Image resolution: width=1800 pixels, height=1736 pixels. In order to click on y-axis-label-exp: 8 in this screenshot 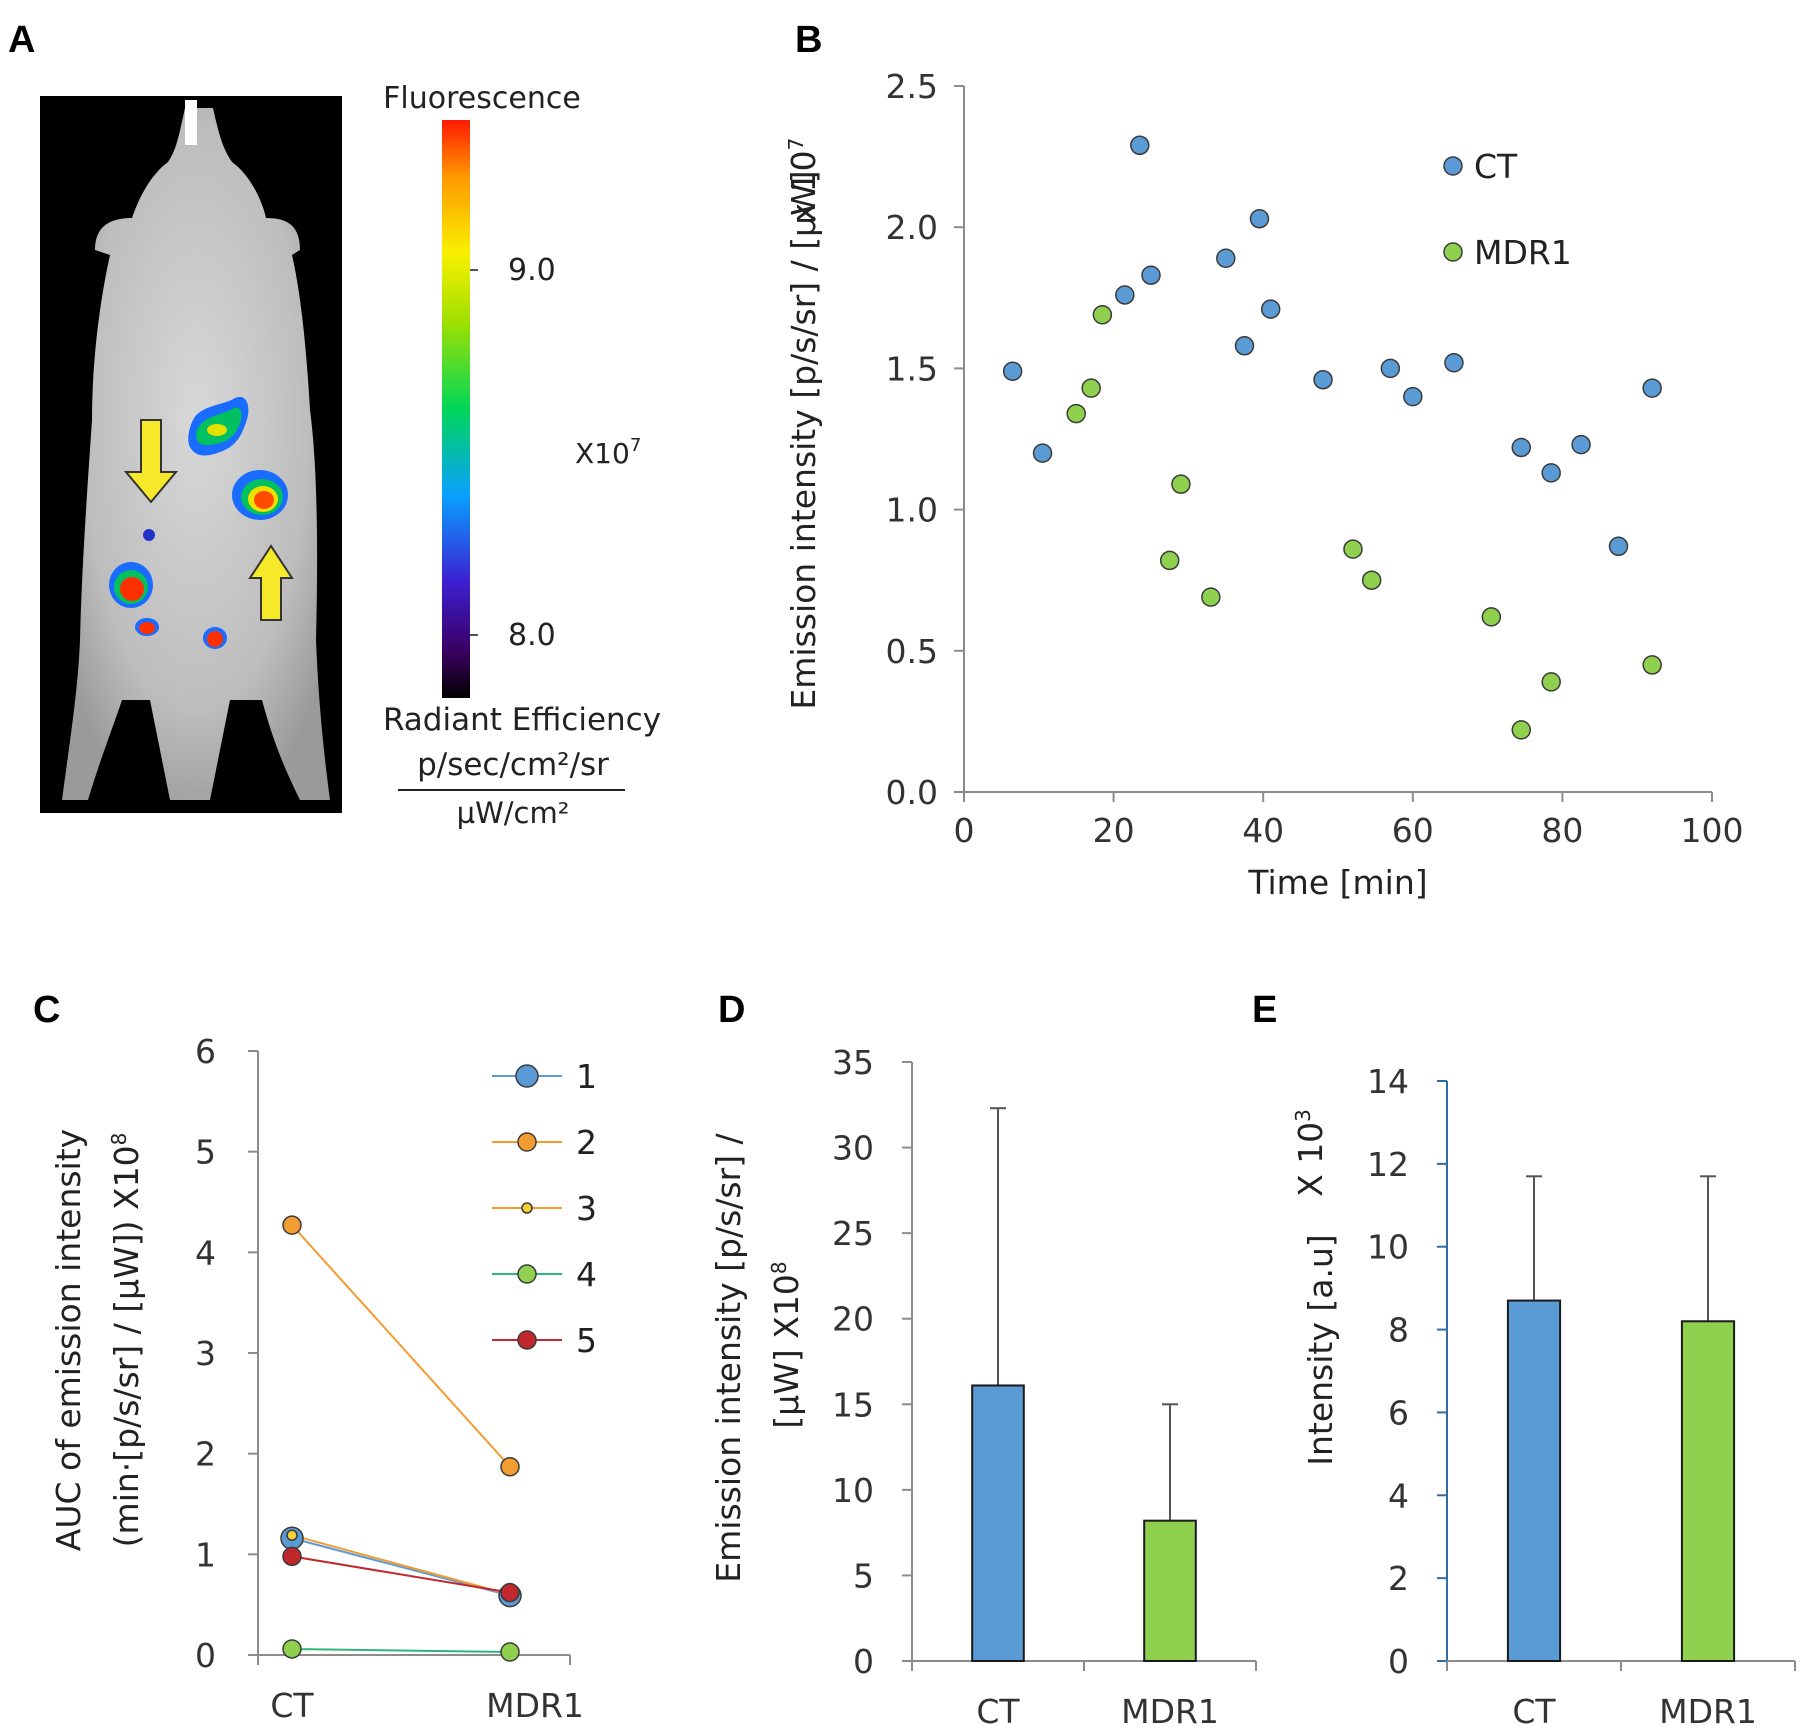, I will do `click(119, 1139)`.